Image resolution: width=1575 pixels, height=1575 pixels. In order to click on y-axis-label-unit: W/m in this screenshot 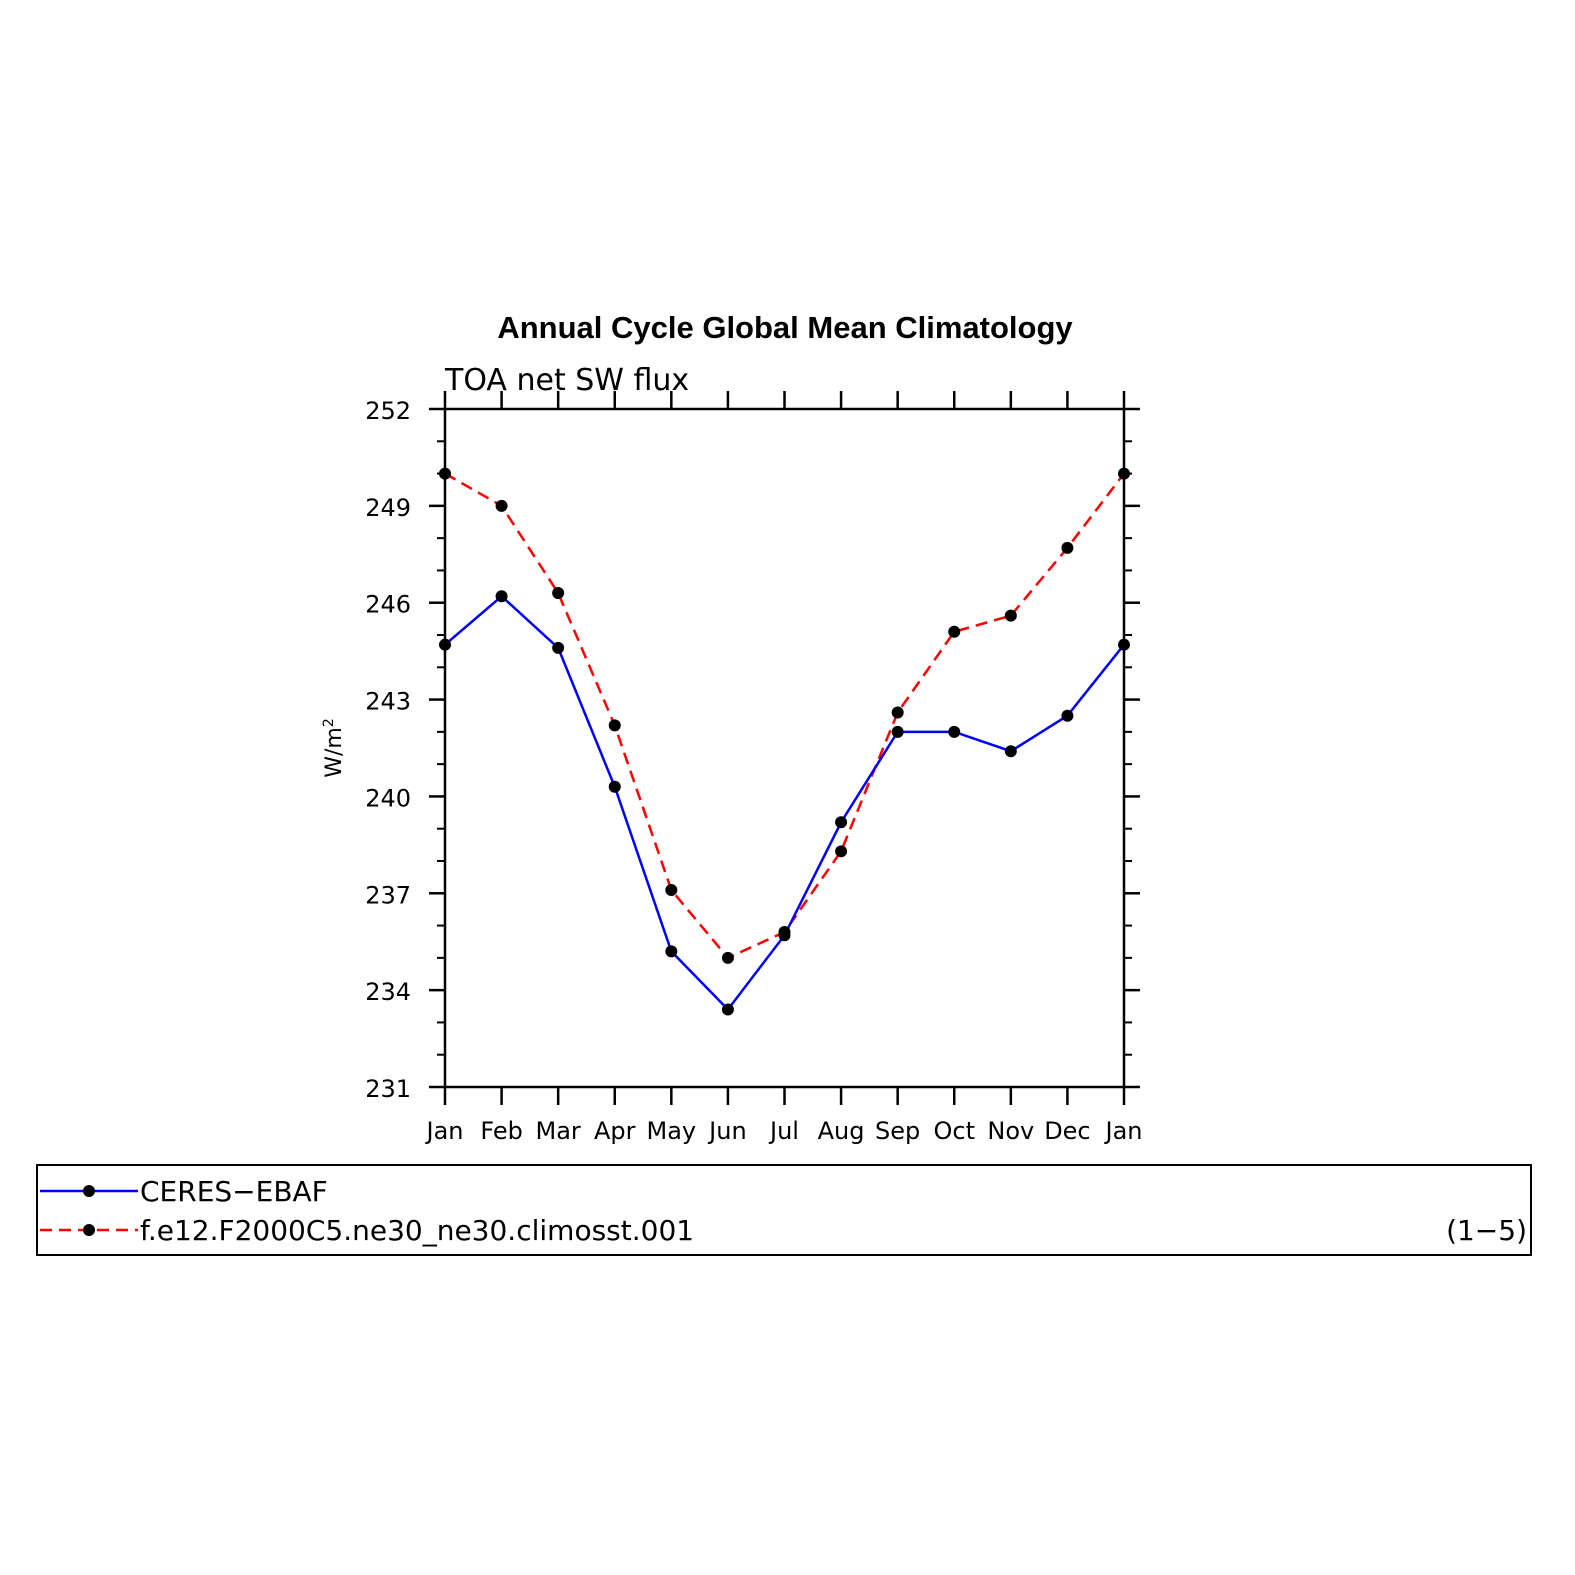, I will do `click(334, 752)`.